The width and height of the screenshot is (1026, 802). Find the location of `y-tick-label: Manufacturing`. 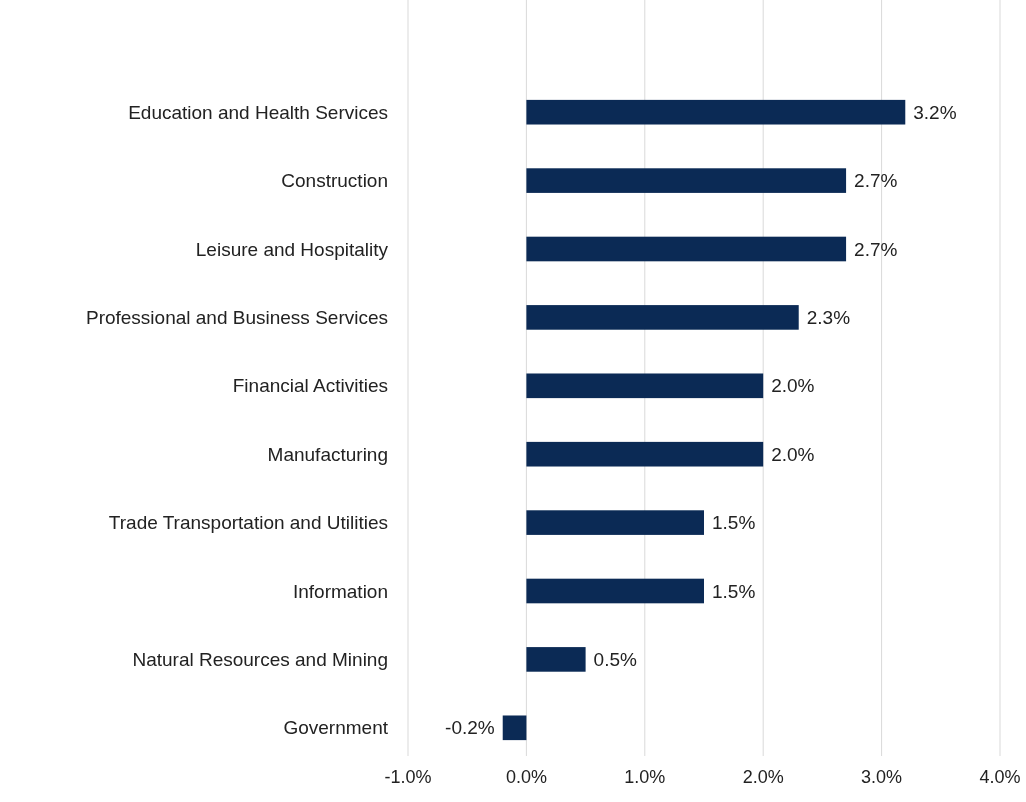

y-tick-label: Manufacturing is located at coordinates (327, 454).